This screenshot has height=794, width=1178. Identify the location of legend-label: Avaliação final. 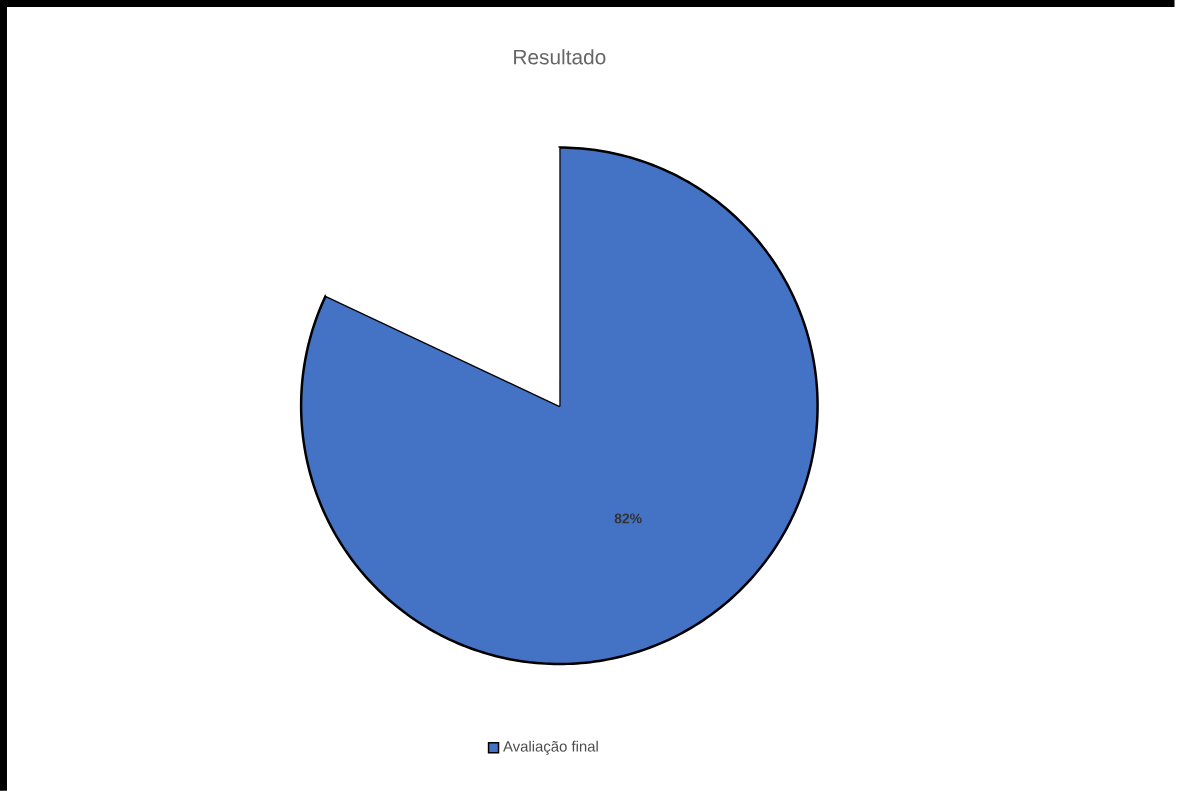
(550, 747).